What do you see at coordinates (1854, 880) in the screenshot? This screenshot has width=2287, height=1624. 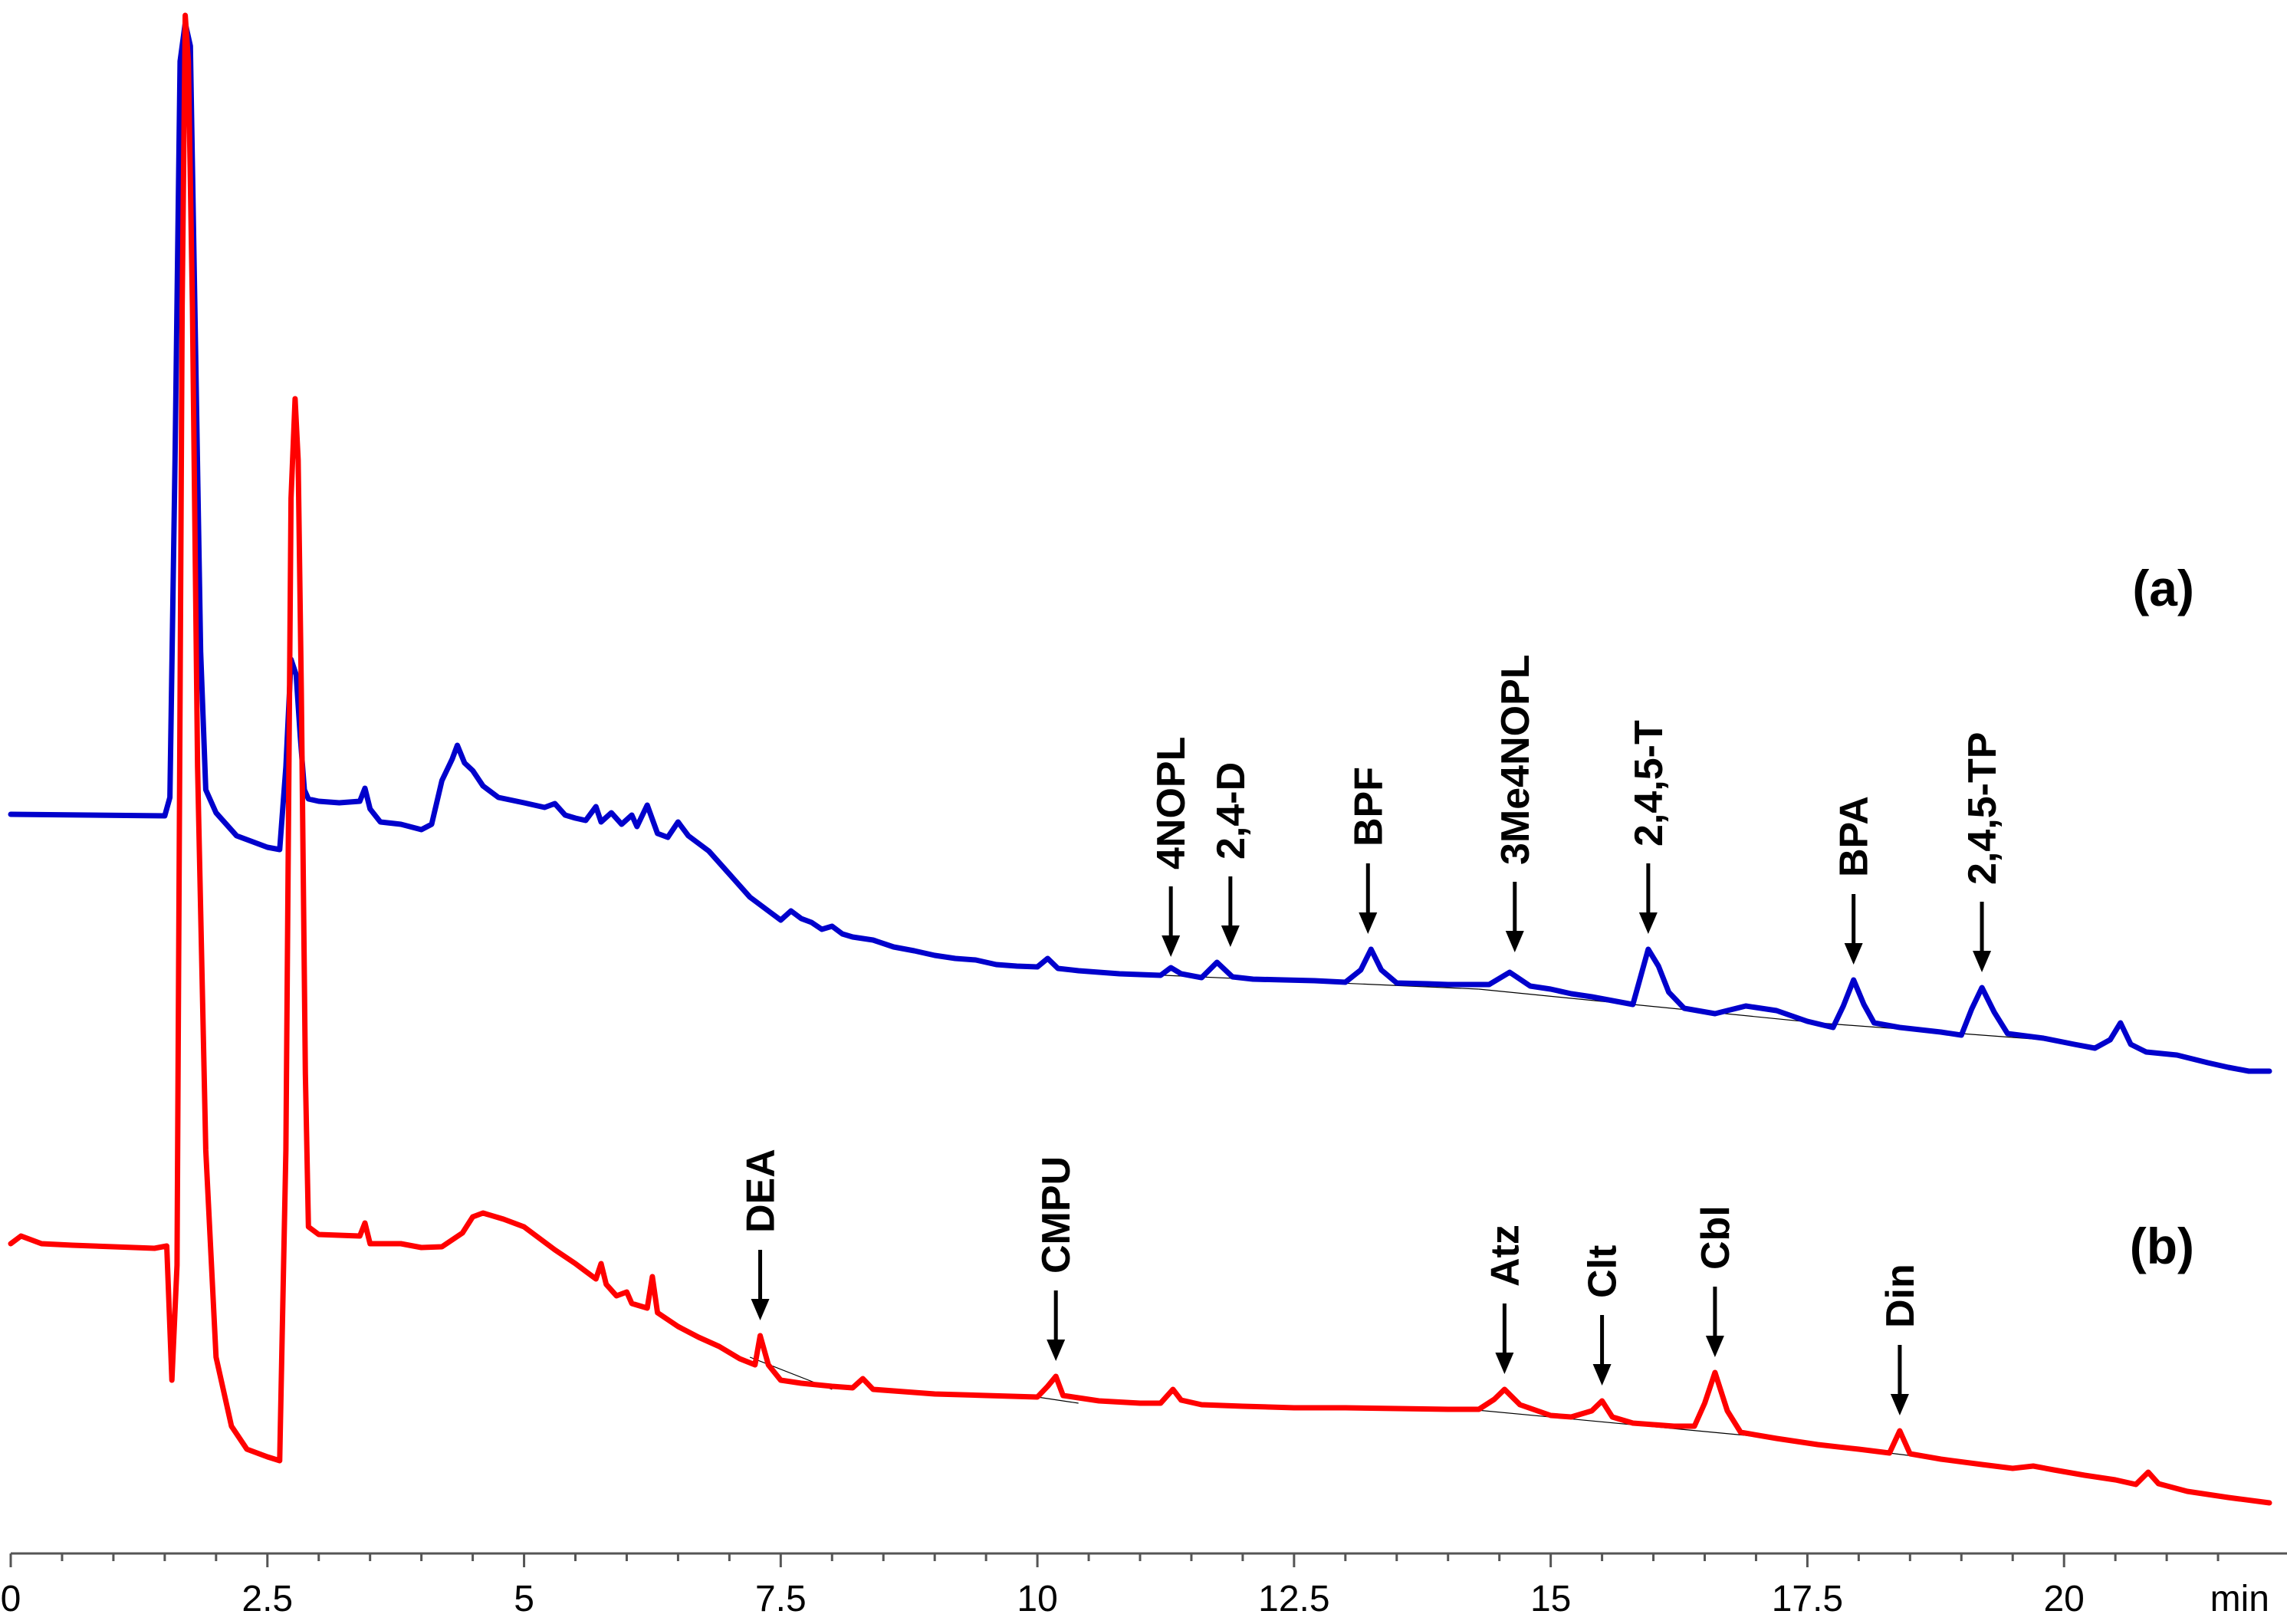 I see `peak-annotation-a-5: BPA` at bounding box center [1854, 880].